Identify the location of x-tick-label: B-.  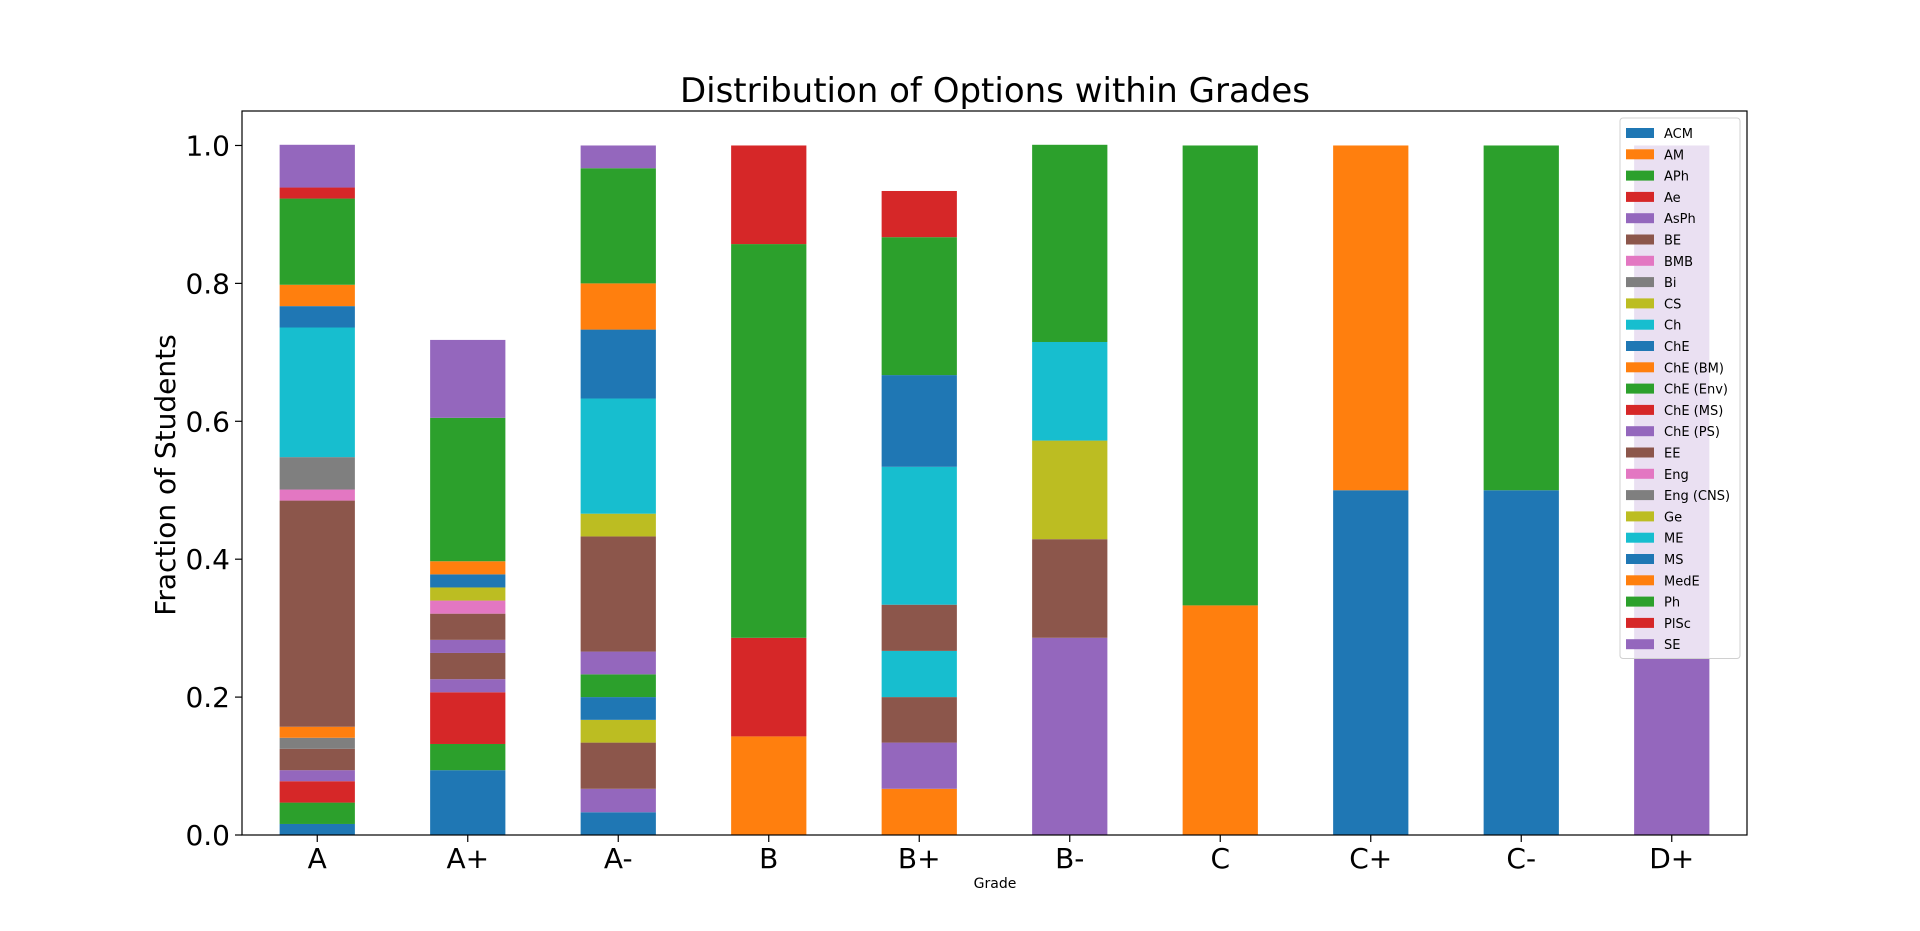
(1069, 858).